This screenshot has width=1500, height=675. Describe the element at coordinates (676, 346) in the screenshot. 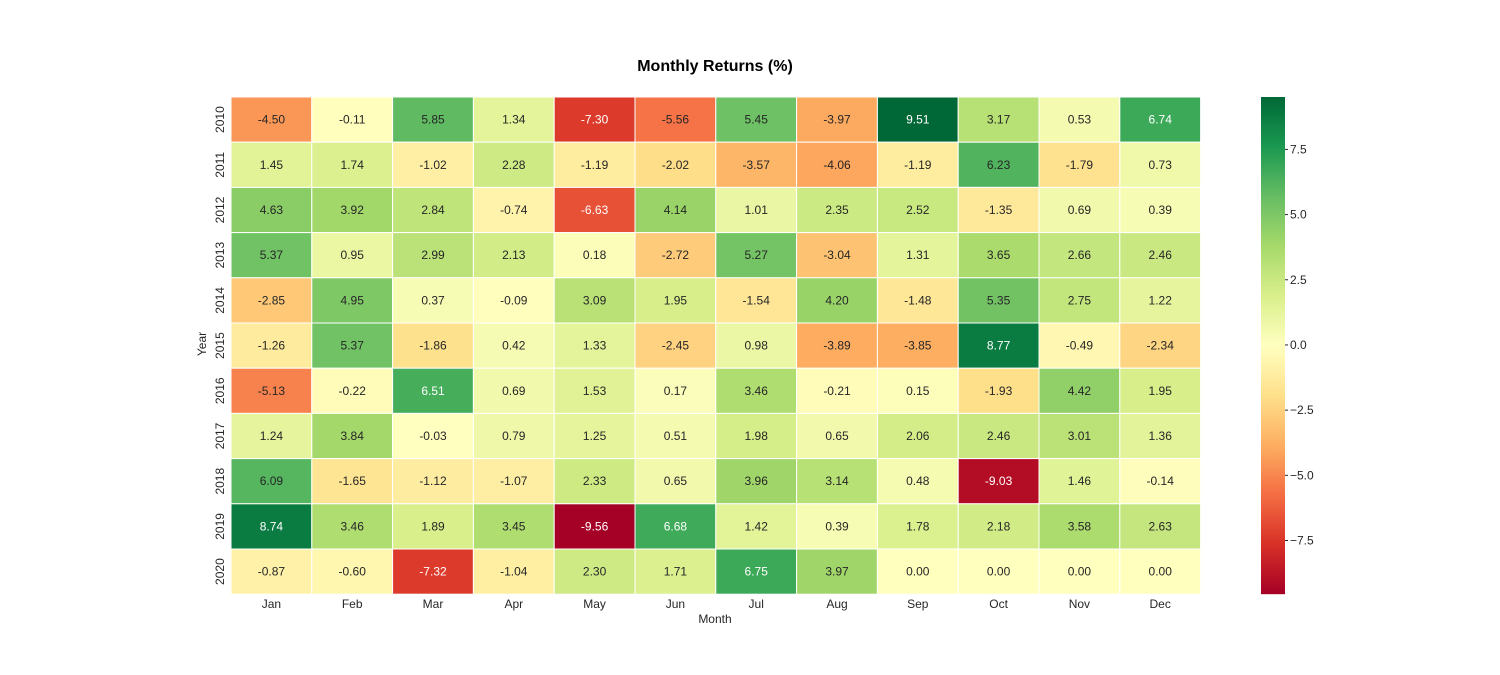

I see `cell-value-label: -2.45` at that location.